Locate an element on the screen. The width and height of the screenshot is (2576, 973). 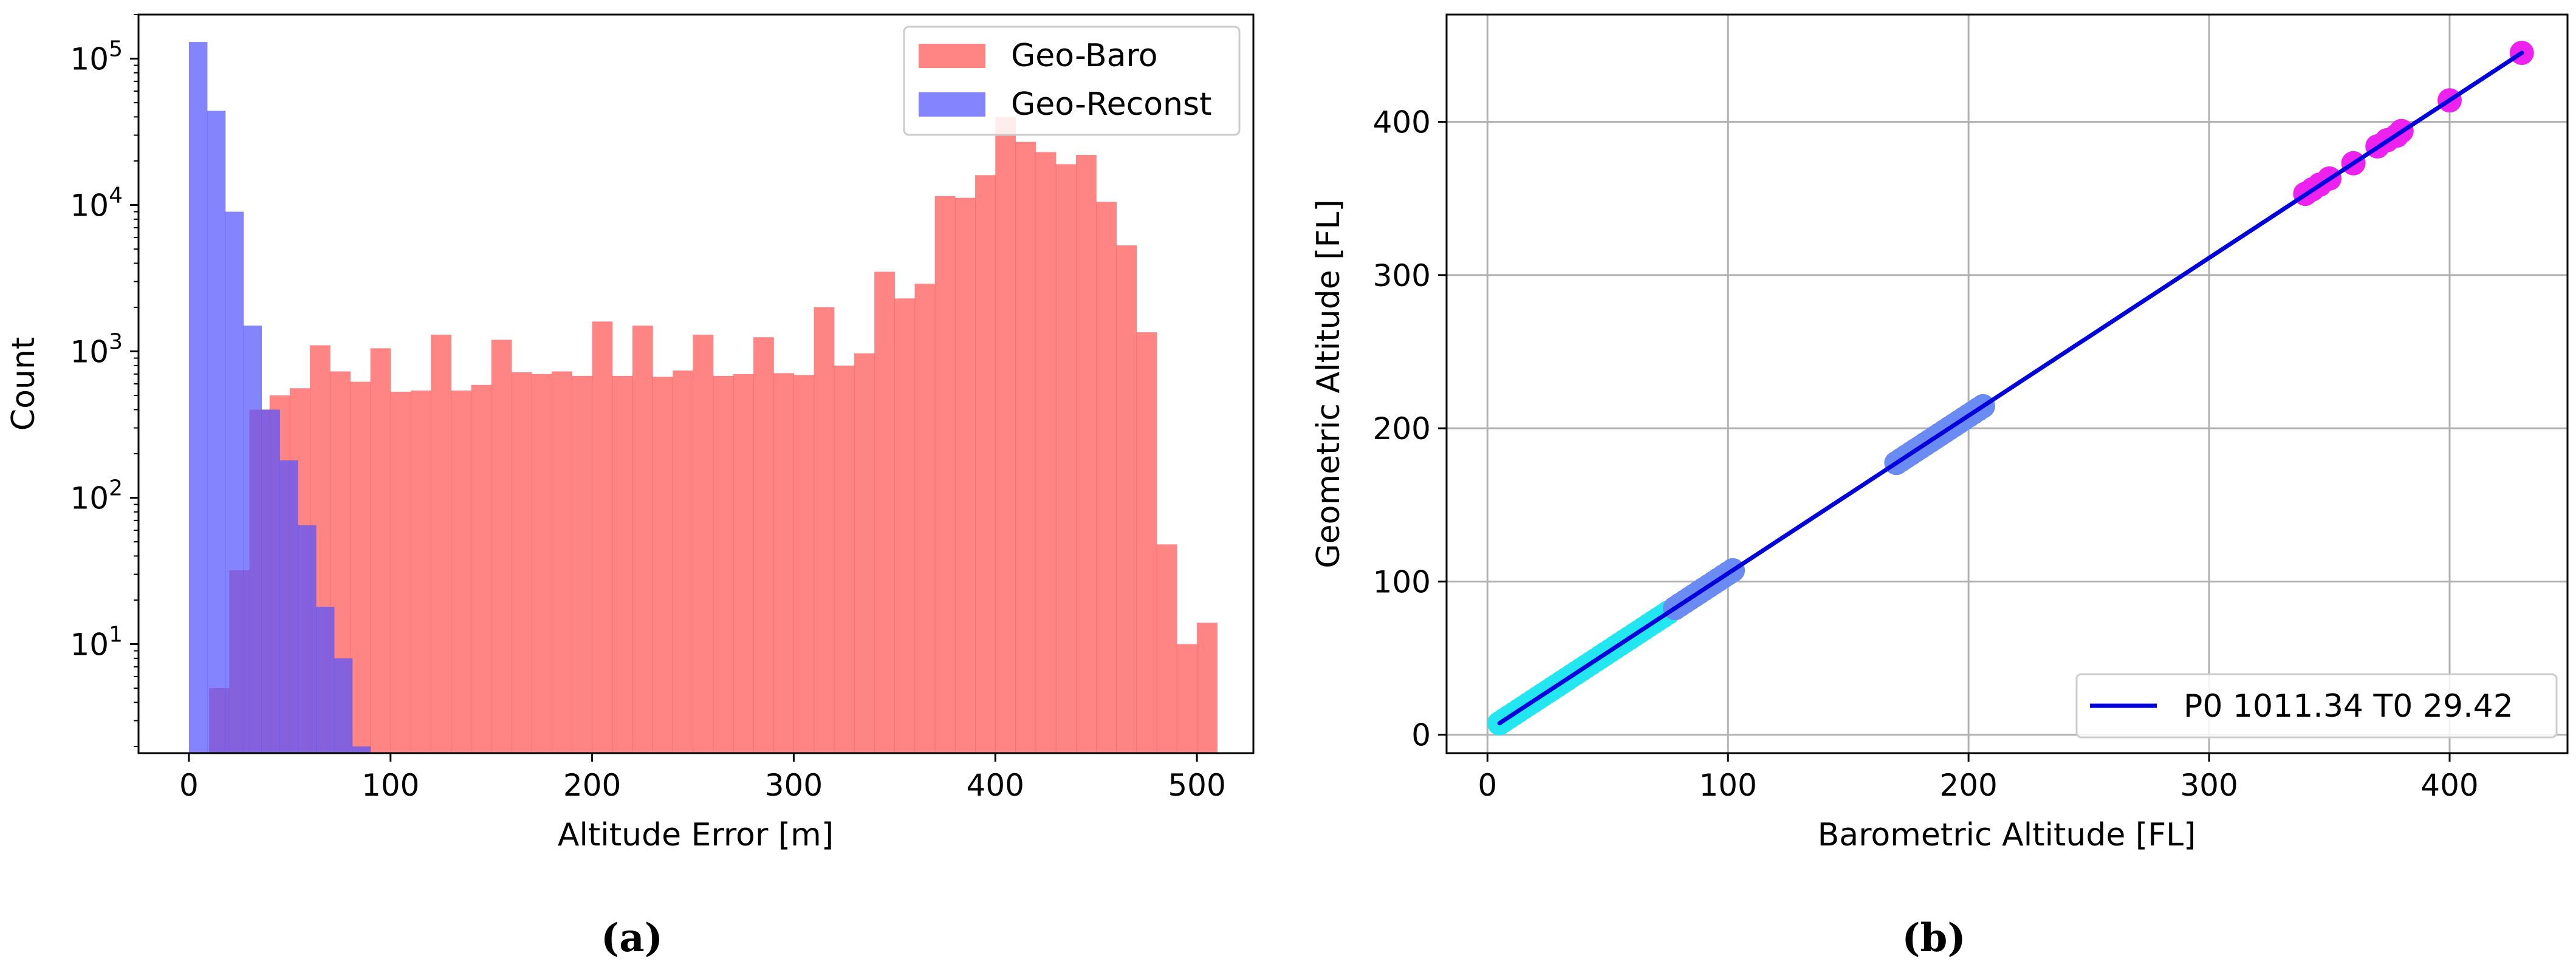
x-tick-label: 400 is located at coordinates (995, 785).